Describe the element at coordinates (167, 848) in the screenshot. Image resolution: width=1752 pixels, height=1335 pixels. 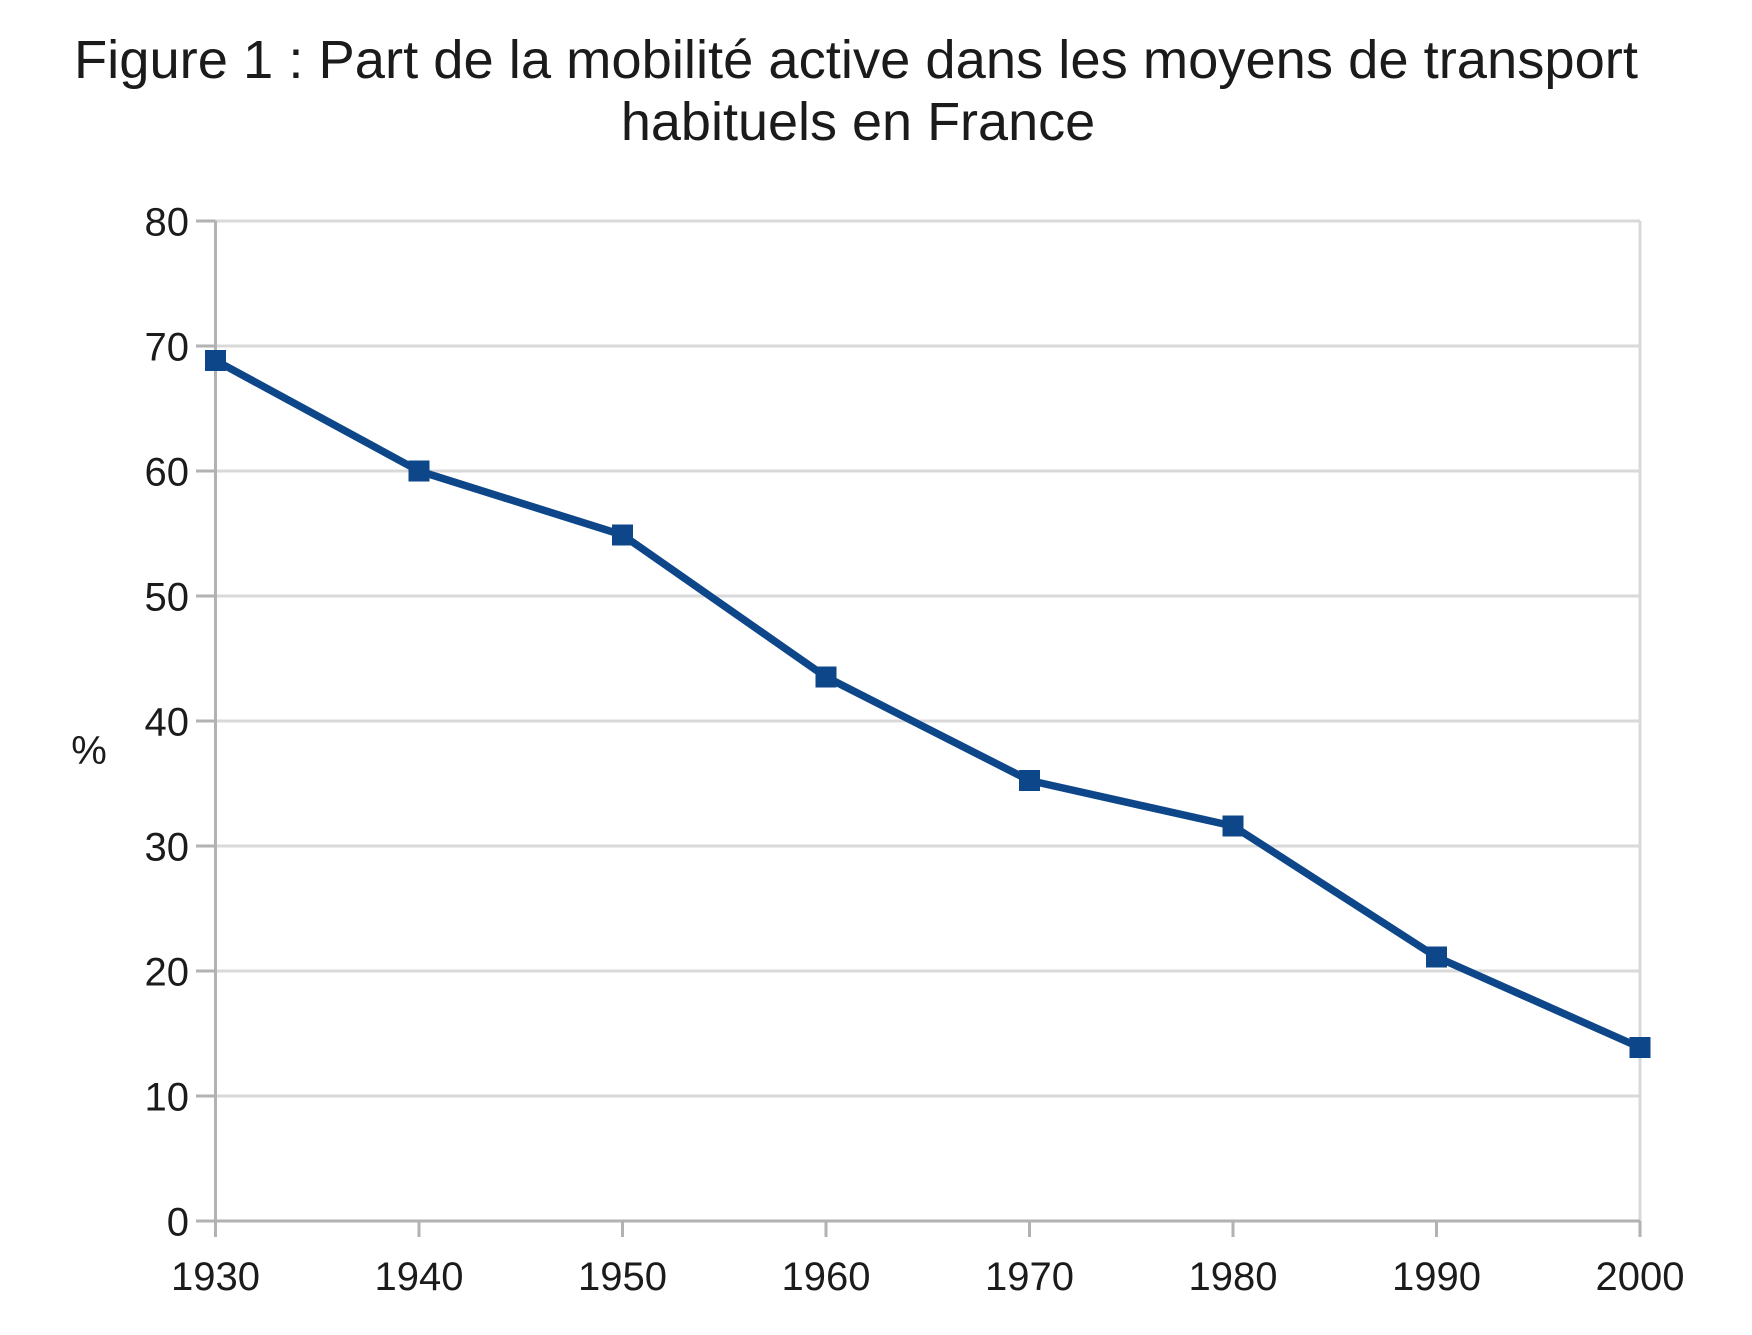
I see `svg-text: 30` at that location.